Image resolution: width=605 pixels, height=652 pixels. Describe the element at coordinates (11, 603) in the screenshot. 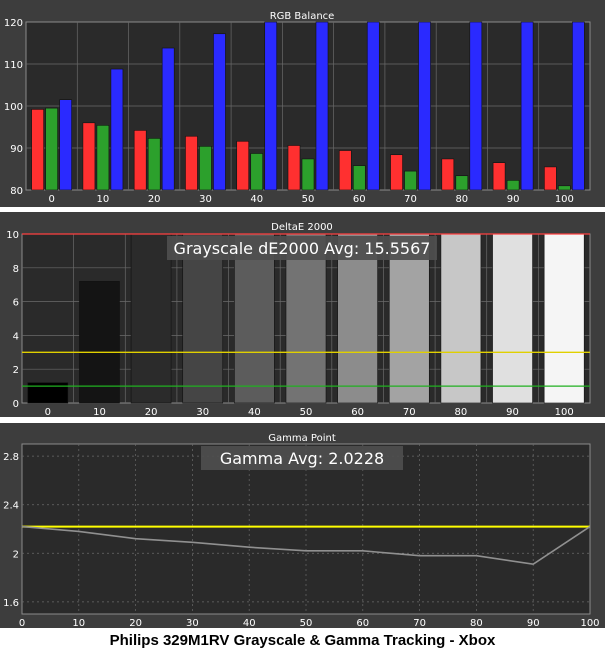

I see `gamma-y-tick-label-0: 1.6` at that location.